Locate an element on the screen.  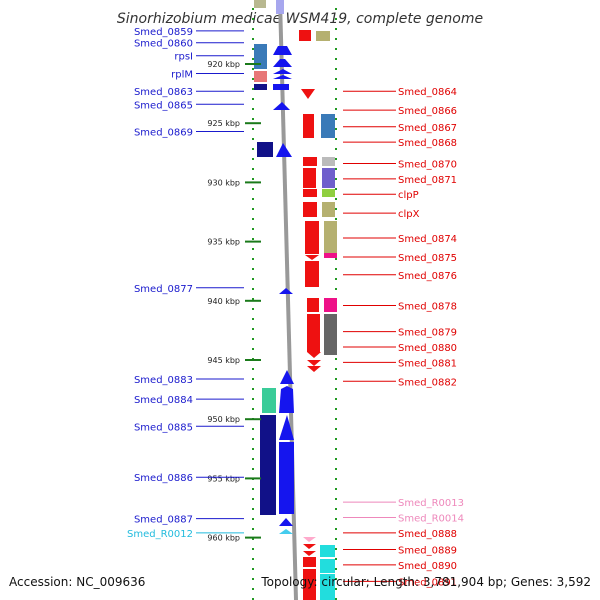
gene-label-right: Smed_0864 is located at coordinates (427, 92).